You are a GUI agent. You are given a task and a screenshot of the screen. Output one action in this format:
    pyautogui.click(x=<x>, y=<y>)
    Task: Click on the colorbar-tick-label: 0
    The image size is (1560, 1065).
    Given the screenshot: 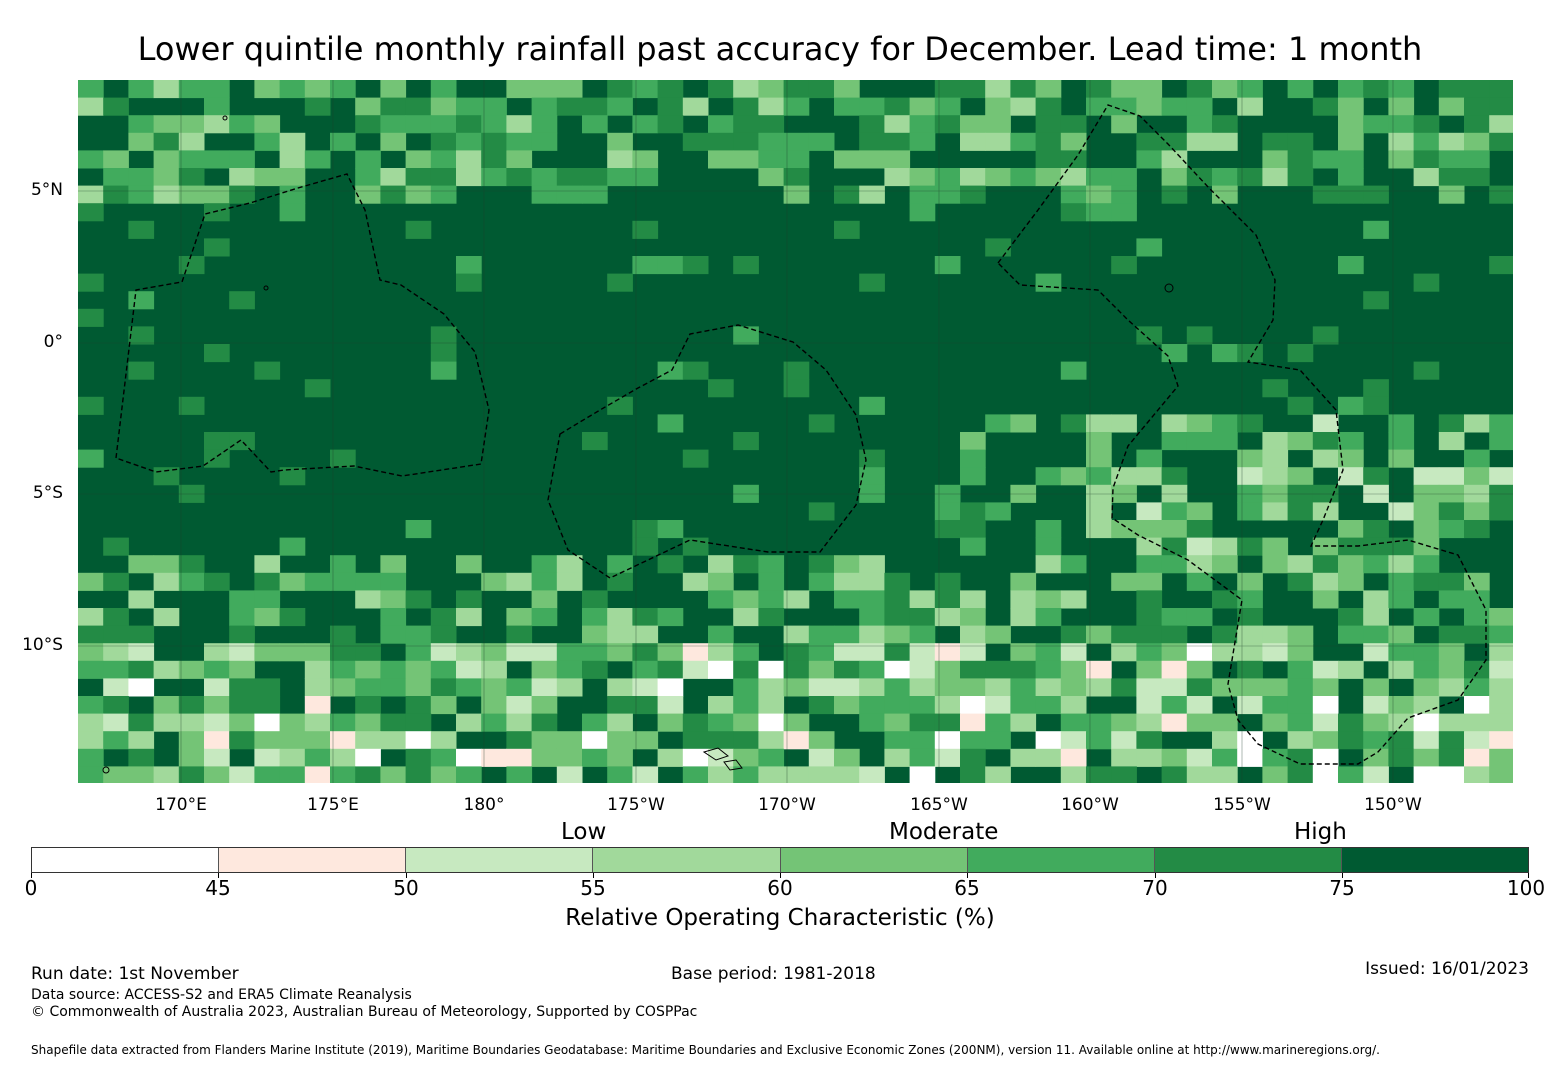 What is the action you would take?
    pyautogui.click(x=31, y=888)
    